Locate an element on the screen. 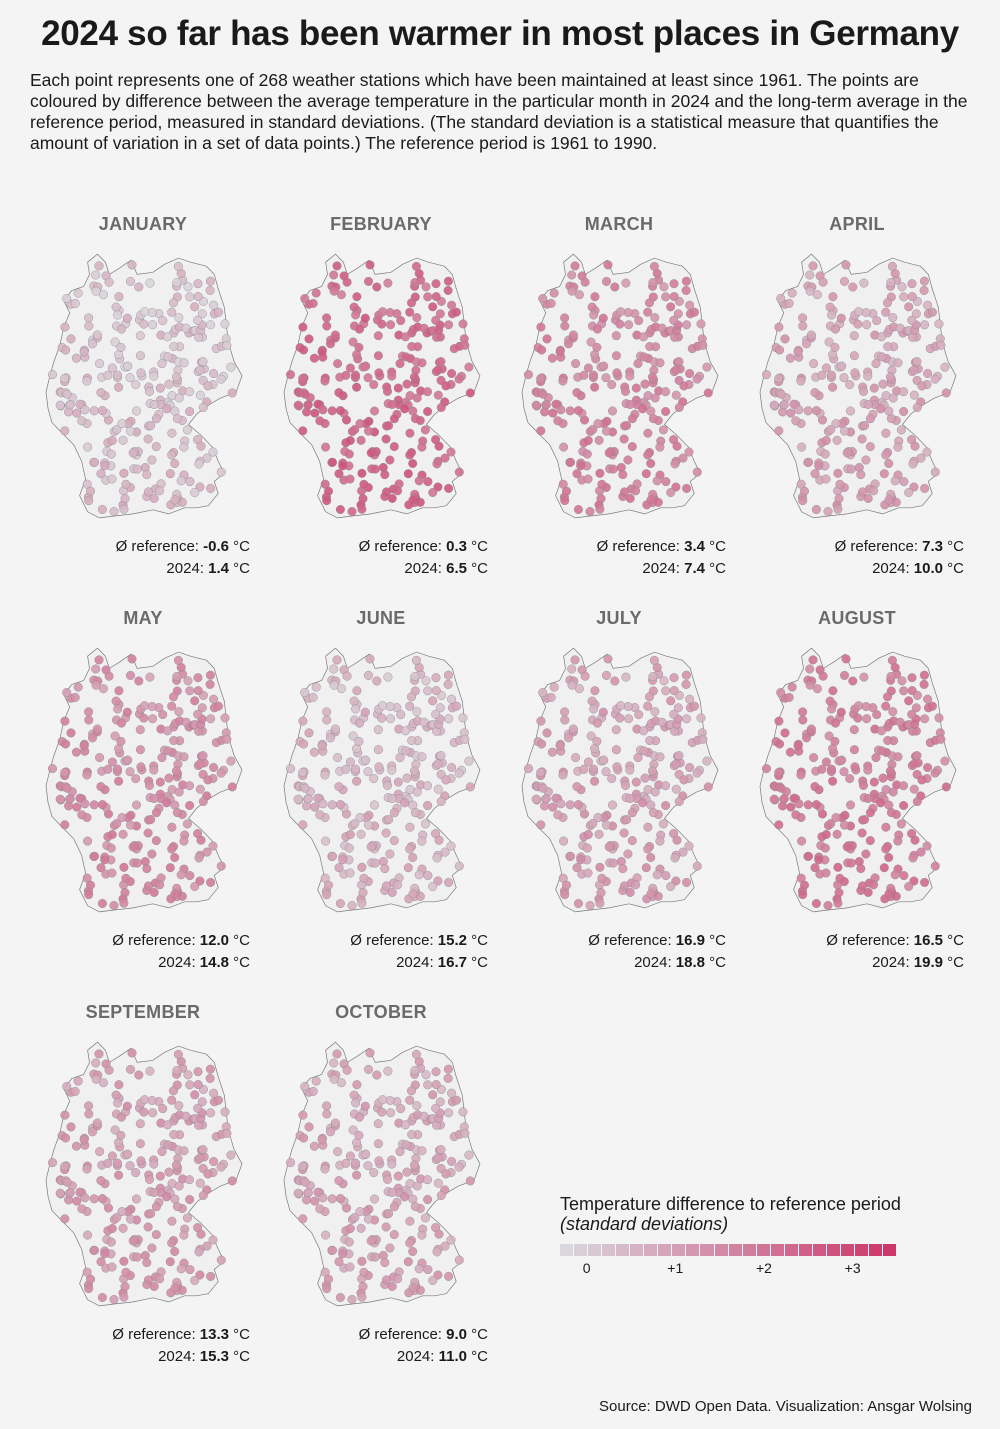  year-2024-line: 2024: 7.4 °C is located at coordinates (615, 569).